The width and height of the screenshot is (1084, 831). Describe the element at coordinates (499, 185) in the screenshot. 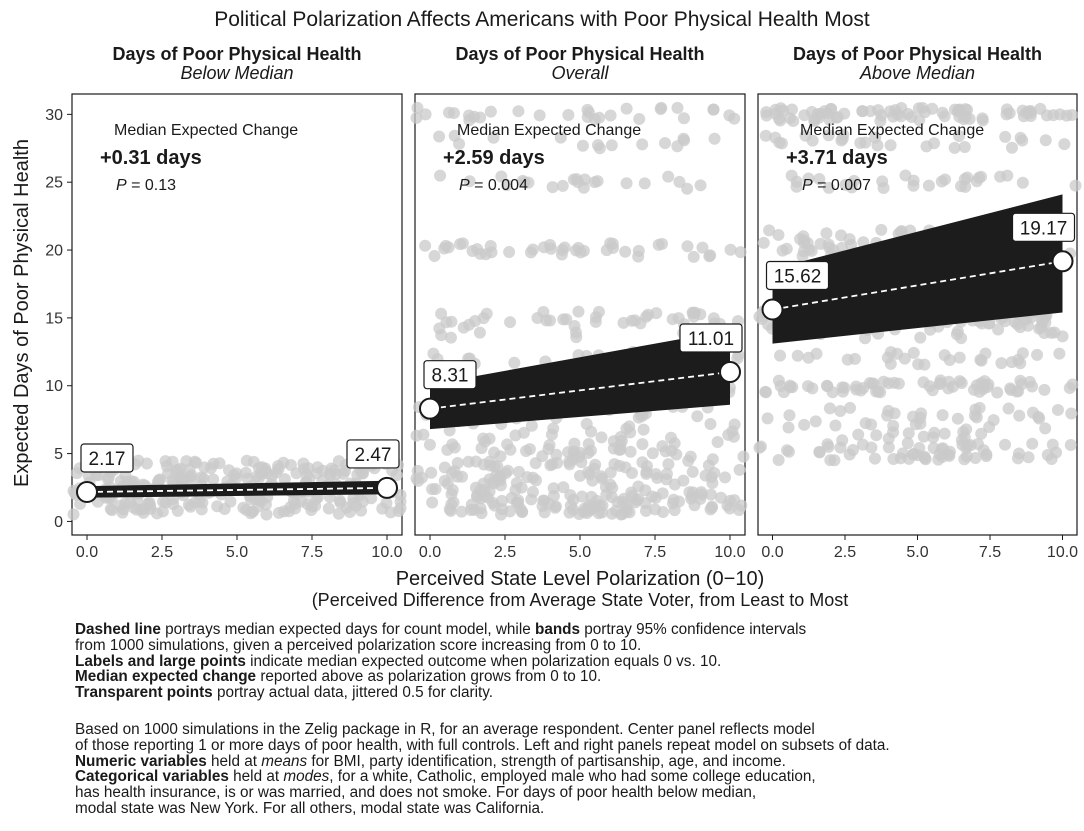

I see `p-value: = 0.004` at that location.